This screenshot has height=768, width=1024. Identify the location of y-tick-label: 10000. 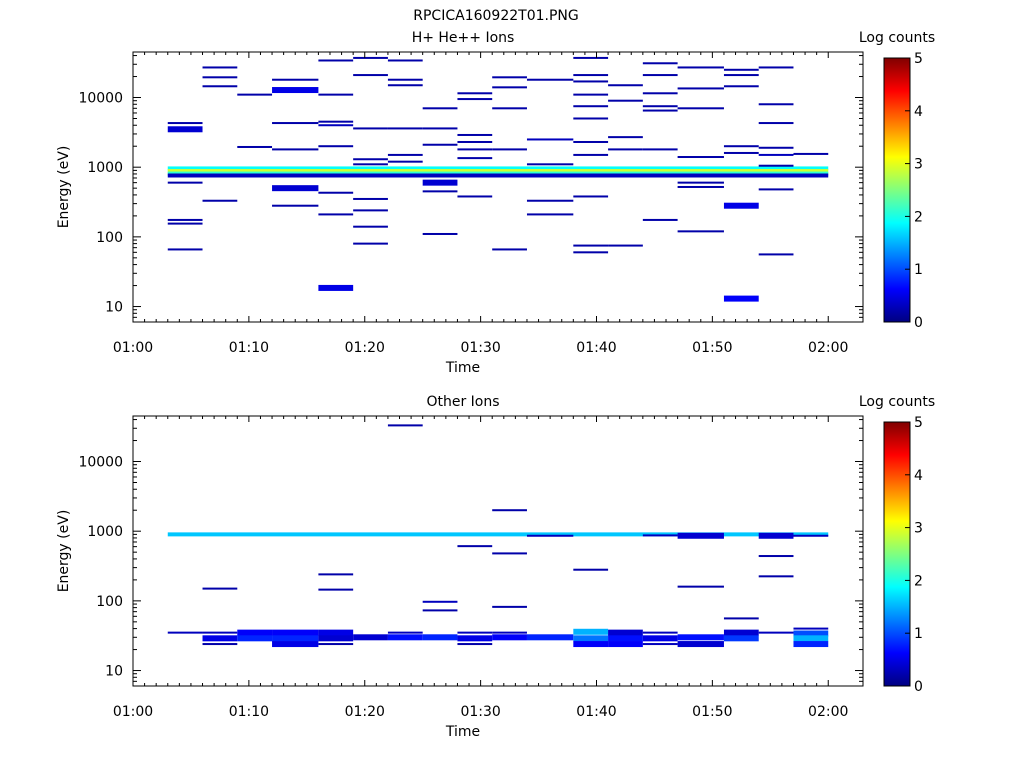
(100, 99).